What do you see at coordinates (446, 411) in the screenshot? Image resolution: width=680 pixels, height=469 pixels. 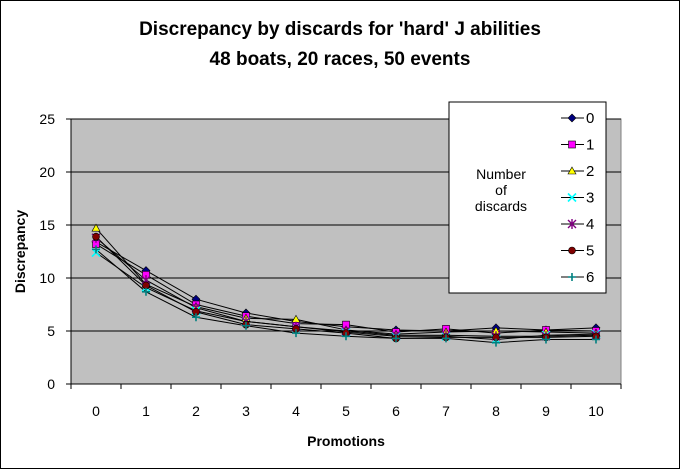 I see `x-tick-label: 7` at bounding box center [446, 411].